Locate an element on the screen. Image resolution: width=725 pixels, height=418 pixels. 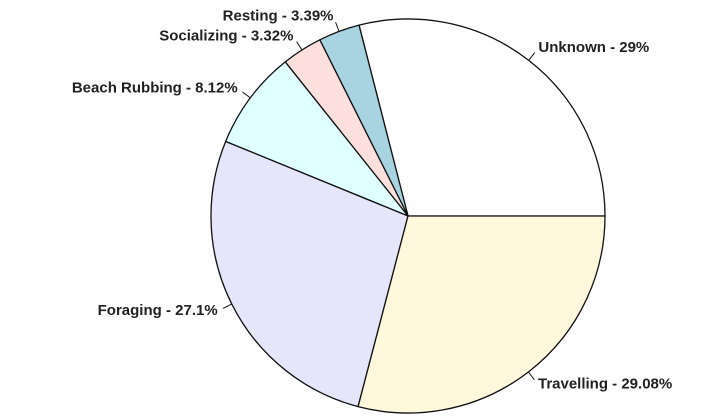
slice-label: Beach Rubbing - 8.12% is located at coordinates (155, 87).